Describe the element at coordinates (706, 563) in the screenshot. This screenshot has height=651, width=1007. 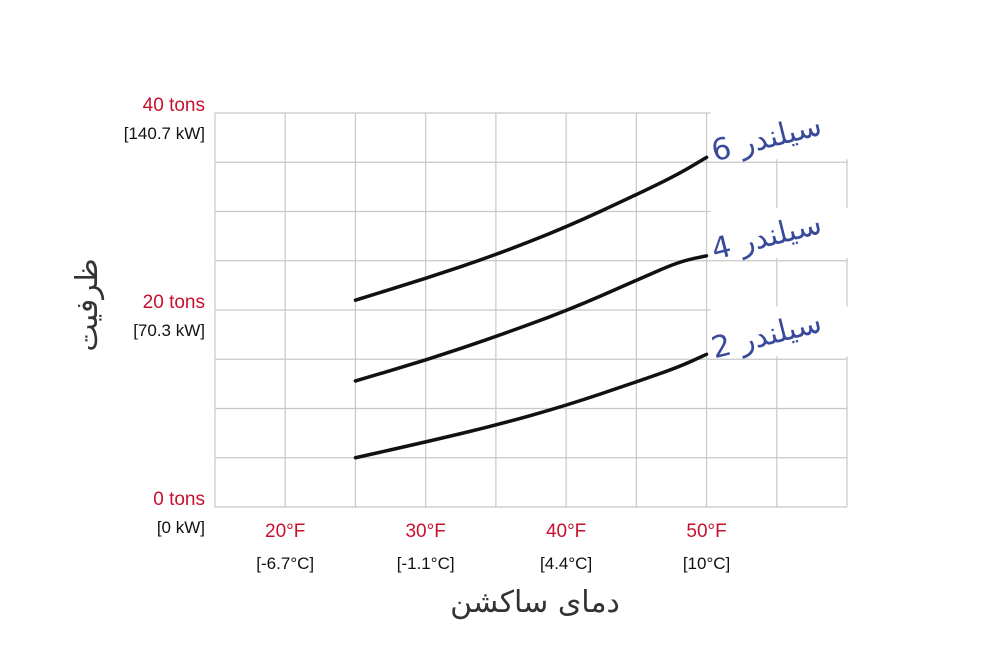
I see `x-tick-sublabel: [10°C]` at that location.